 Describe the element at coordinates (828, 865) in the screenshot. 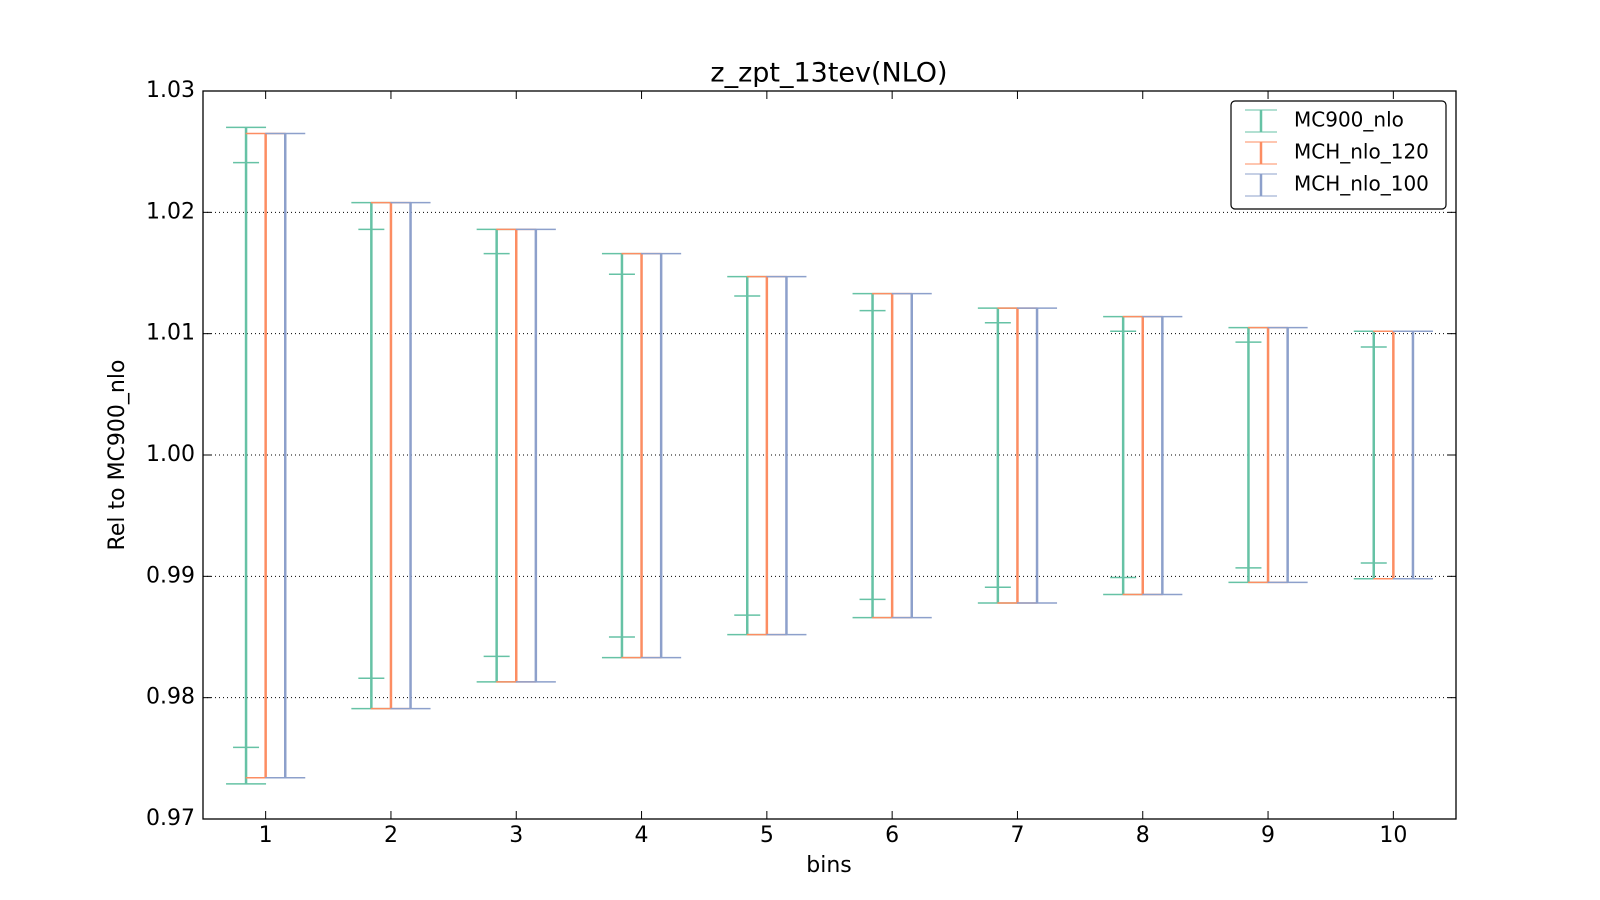

I see `x-axis-label: bins` at that location.